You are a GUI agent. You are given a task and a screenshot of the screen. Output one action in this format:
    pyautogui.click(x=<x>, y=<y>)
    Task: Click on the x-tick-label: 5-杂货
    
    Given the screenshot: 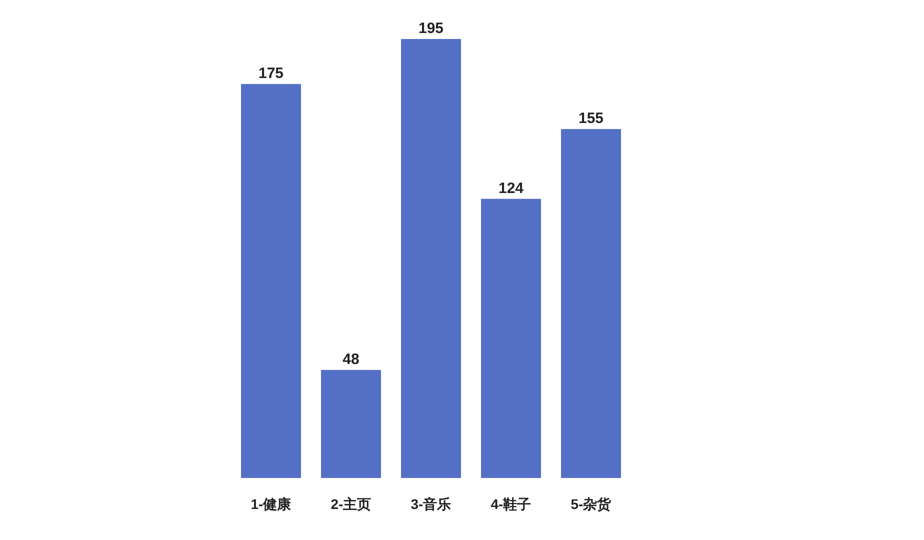 What is the action you would take?
    pyautogui.click(x=591, y=504)
    